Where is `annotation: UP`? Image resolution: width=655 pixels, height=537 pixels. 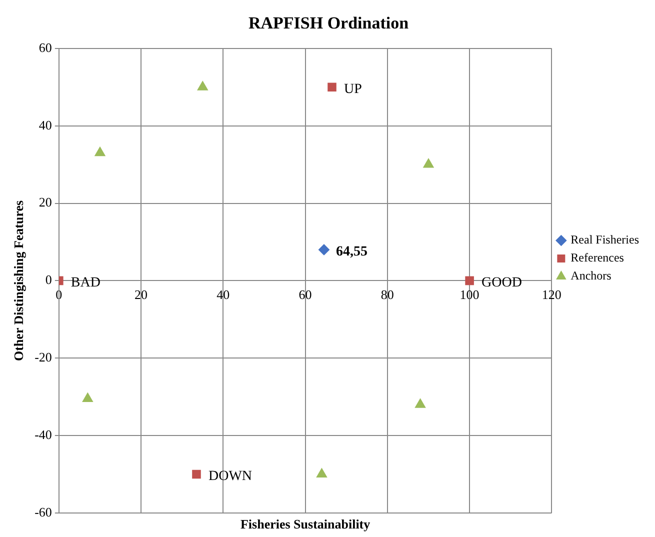
annotation: UP is located at coordinates (353, 89).